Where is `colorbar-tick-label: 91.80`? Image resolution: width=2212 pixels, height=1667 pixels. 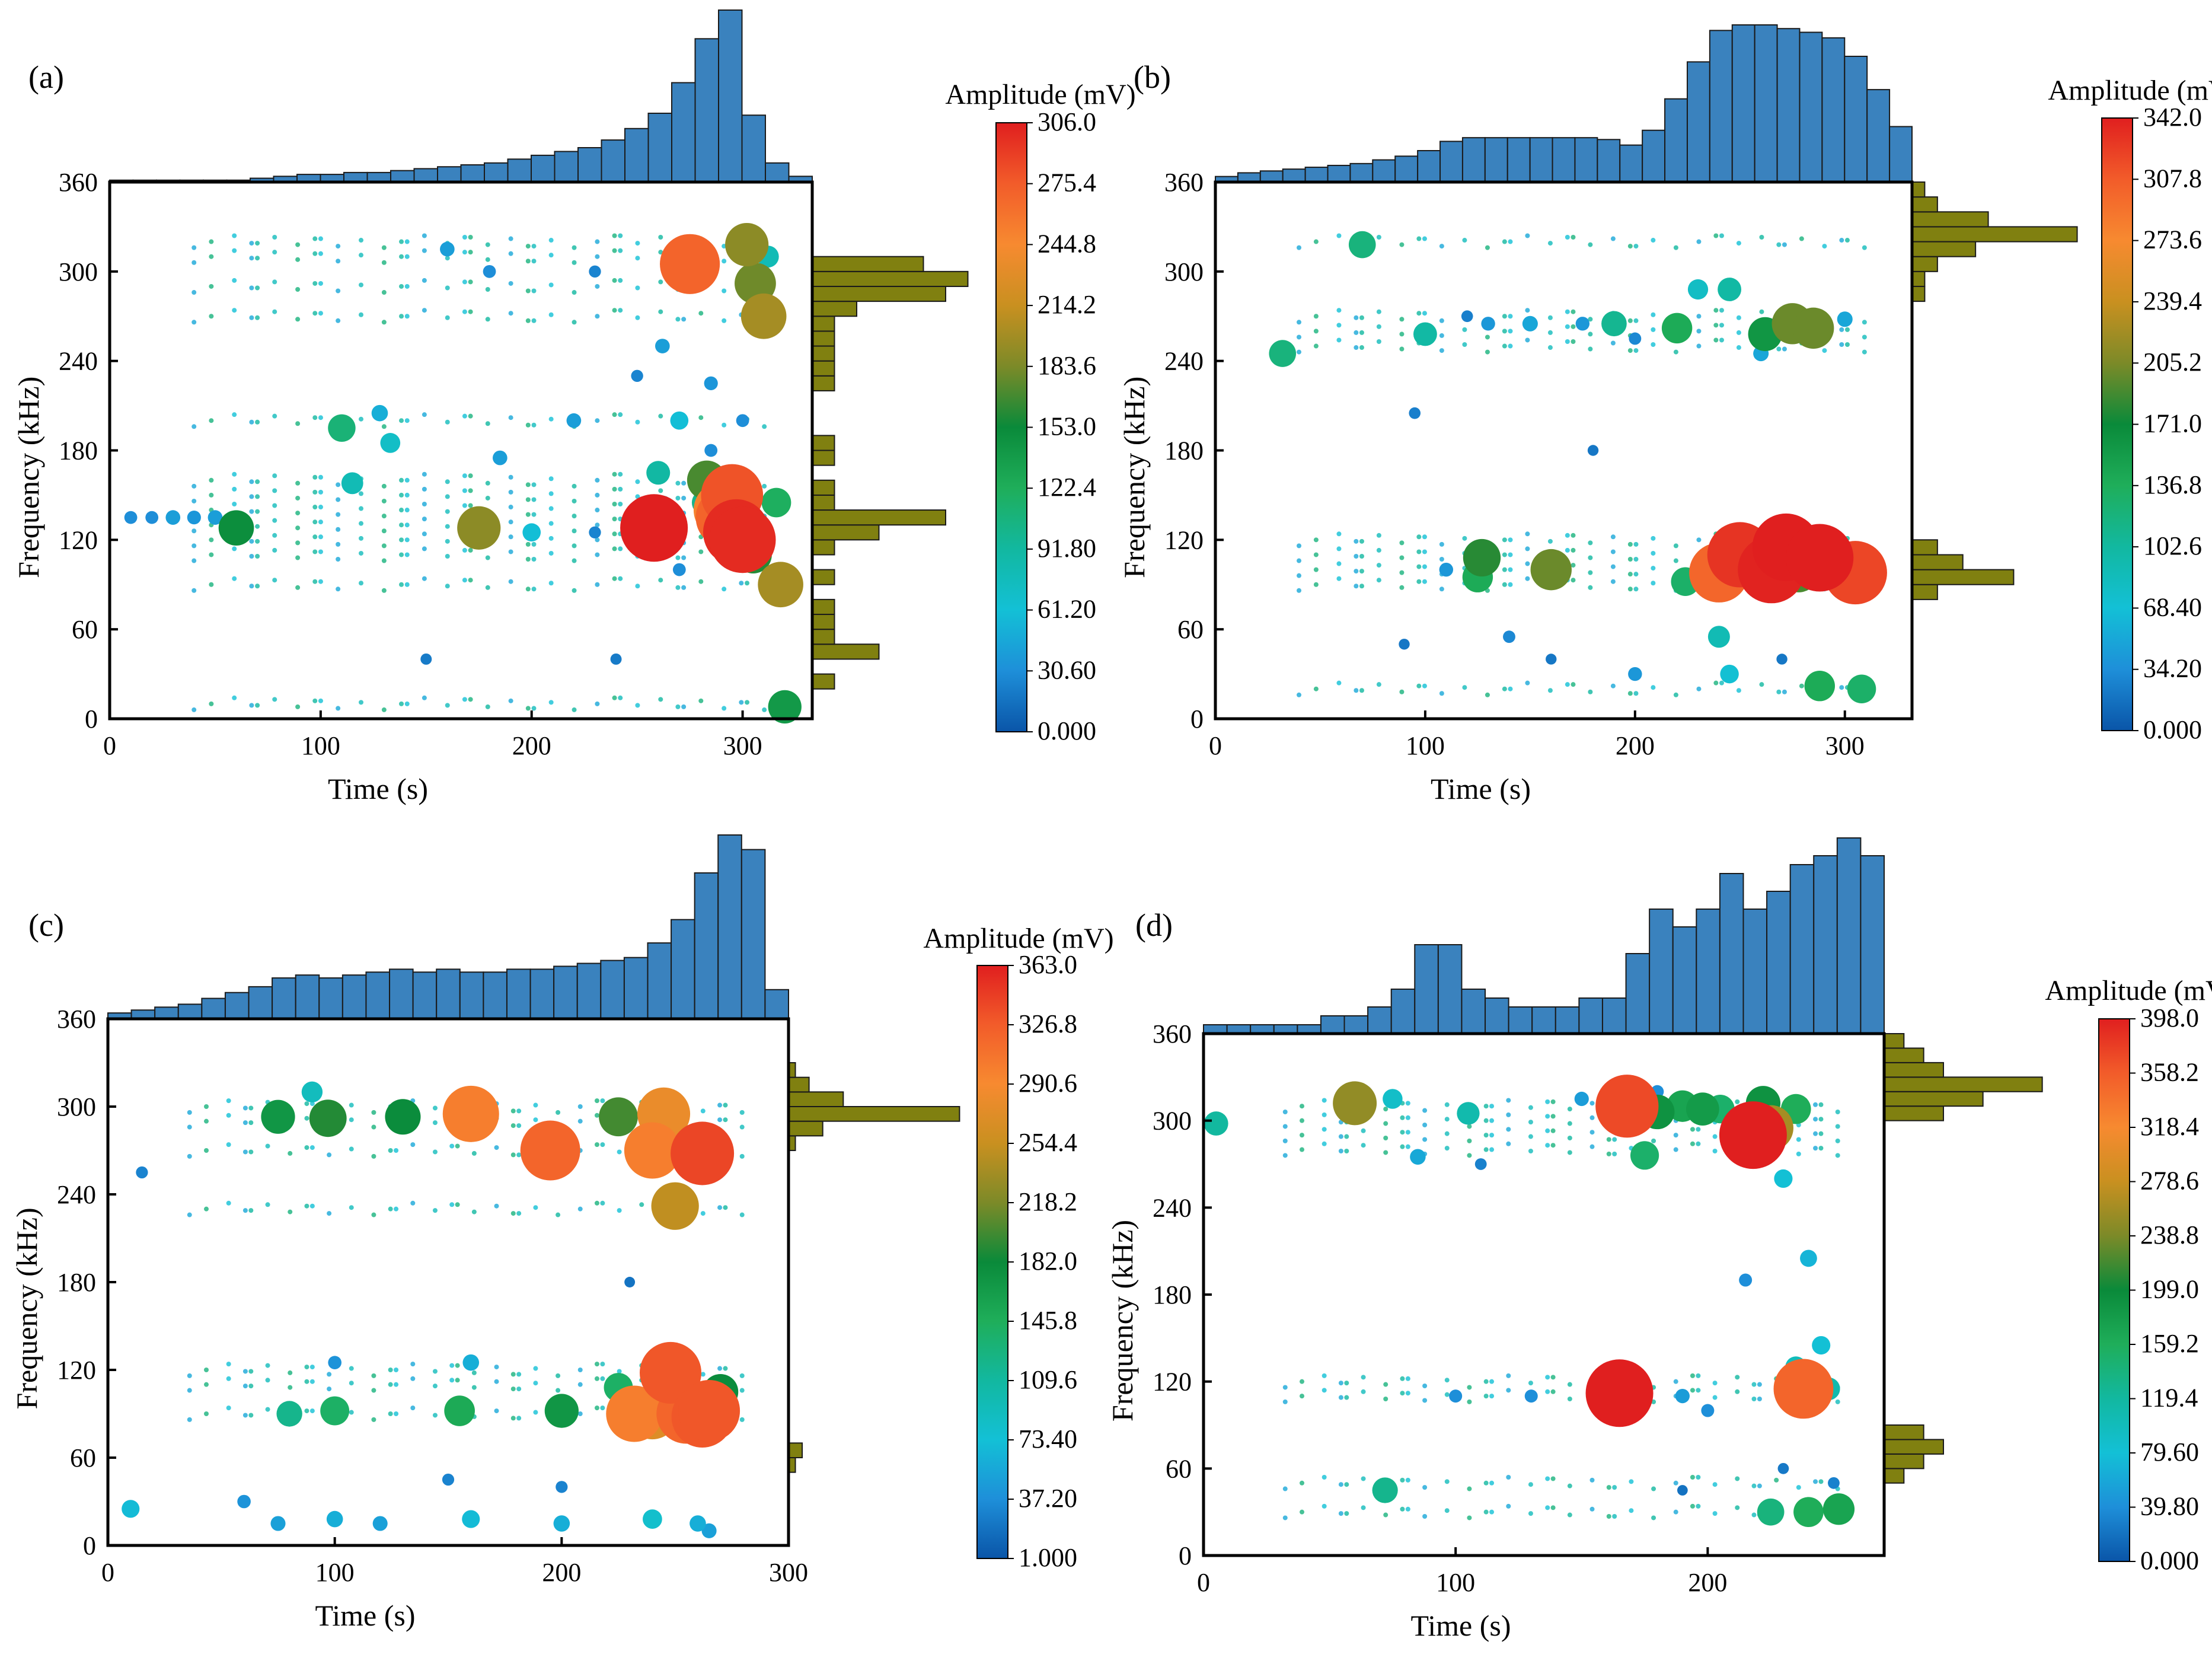 colorbar-tick-label: 91.80 is located at coordinates (1067, 548).